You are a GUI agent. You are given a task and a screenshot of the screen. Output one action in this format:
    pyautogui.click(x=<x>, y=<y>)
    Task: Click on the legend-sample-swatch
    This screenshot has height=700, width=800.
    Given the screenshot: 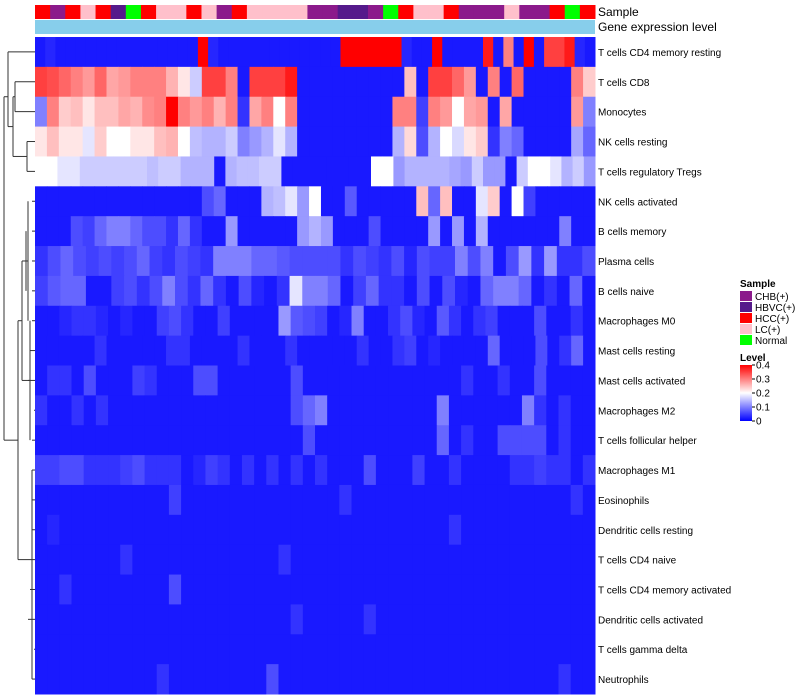 What is the action you would take?
    pyautogui.click(x=746, y=307)
    